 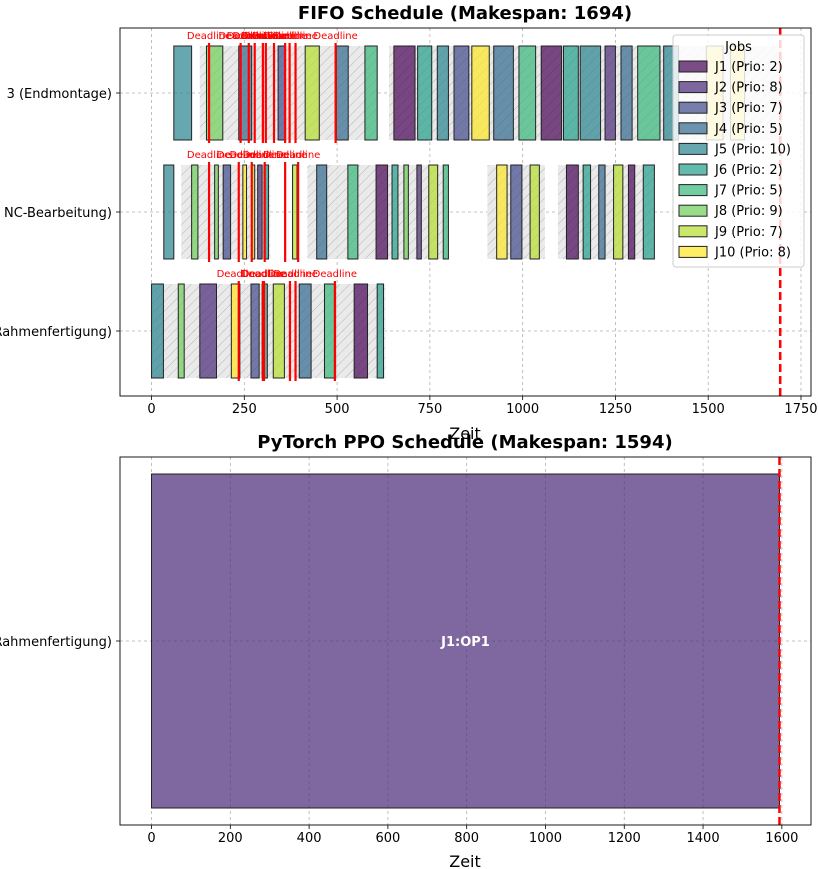 I want to click on fifo-title: FIFO Schedule (Makespan: 1694), so click(x=465, y=13).